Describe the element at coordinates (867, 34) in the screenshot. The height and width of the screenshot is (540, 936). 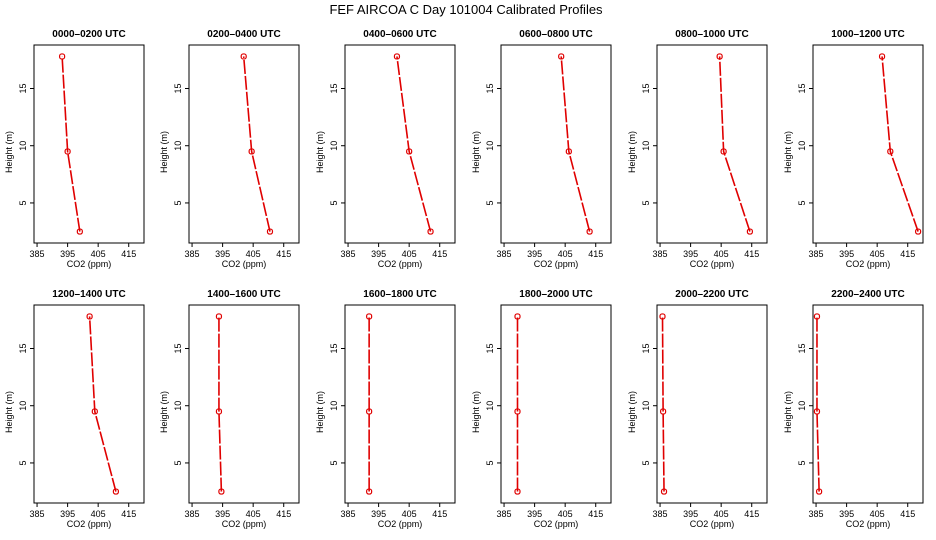
I see `panel-title: 1000–1200 UTC` at that location.